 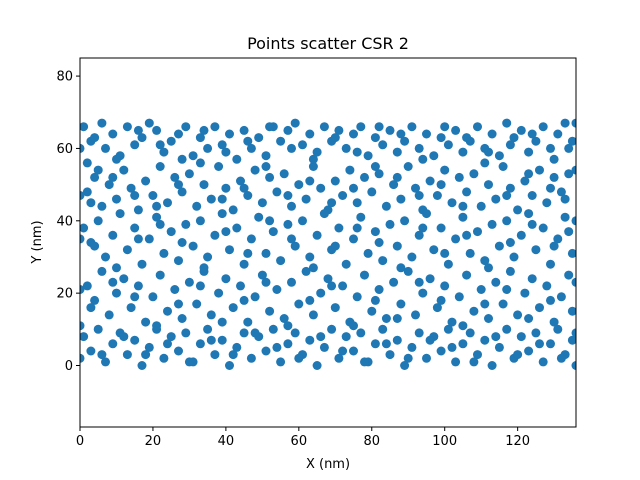 I want to click on y-tick-label: 0, so click(x=69, y=366).